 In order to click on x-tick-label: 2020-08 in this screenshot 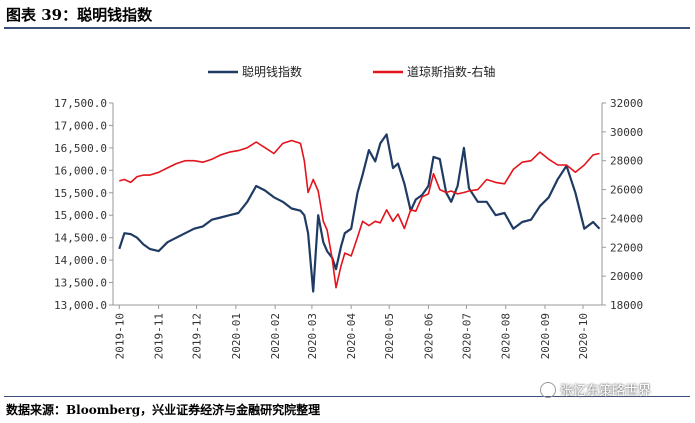, I will do `click(506, 336)`.